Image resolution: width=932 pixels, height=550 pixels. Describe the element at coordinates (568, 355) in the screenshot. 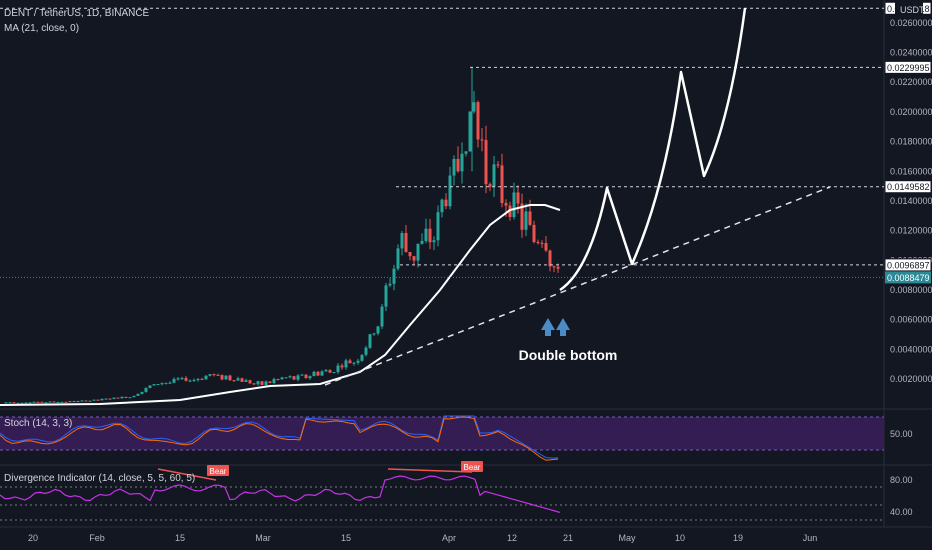

I see `double-bottom-label: Double bottom` at that location.